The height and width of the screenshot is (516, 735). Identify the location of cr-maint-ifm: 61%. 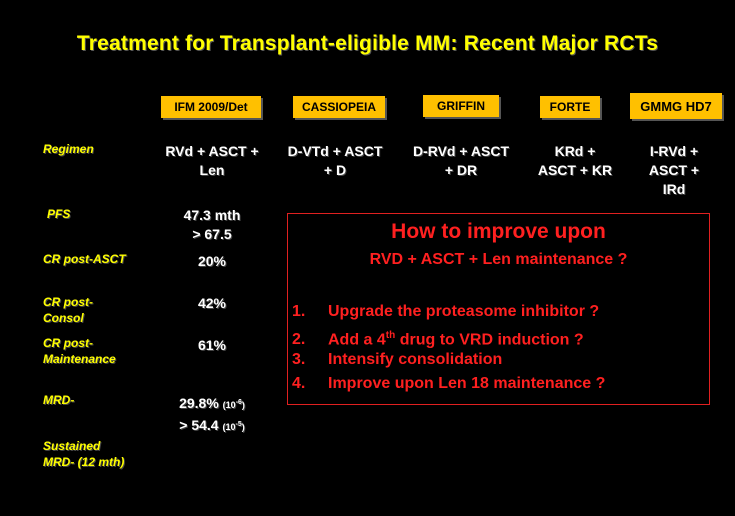
(212, 345).